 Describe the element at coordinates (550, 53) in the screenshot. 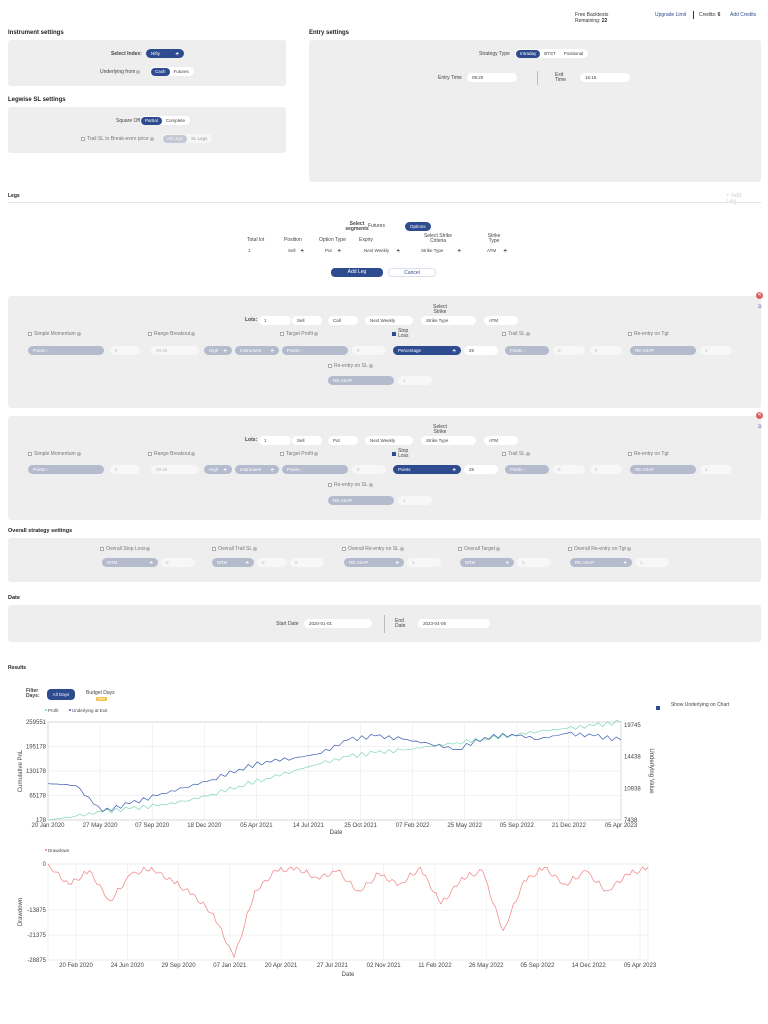

I see `strategy-btst: BTST` at that location.